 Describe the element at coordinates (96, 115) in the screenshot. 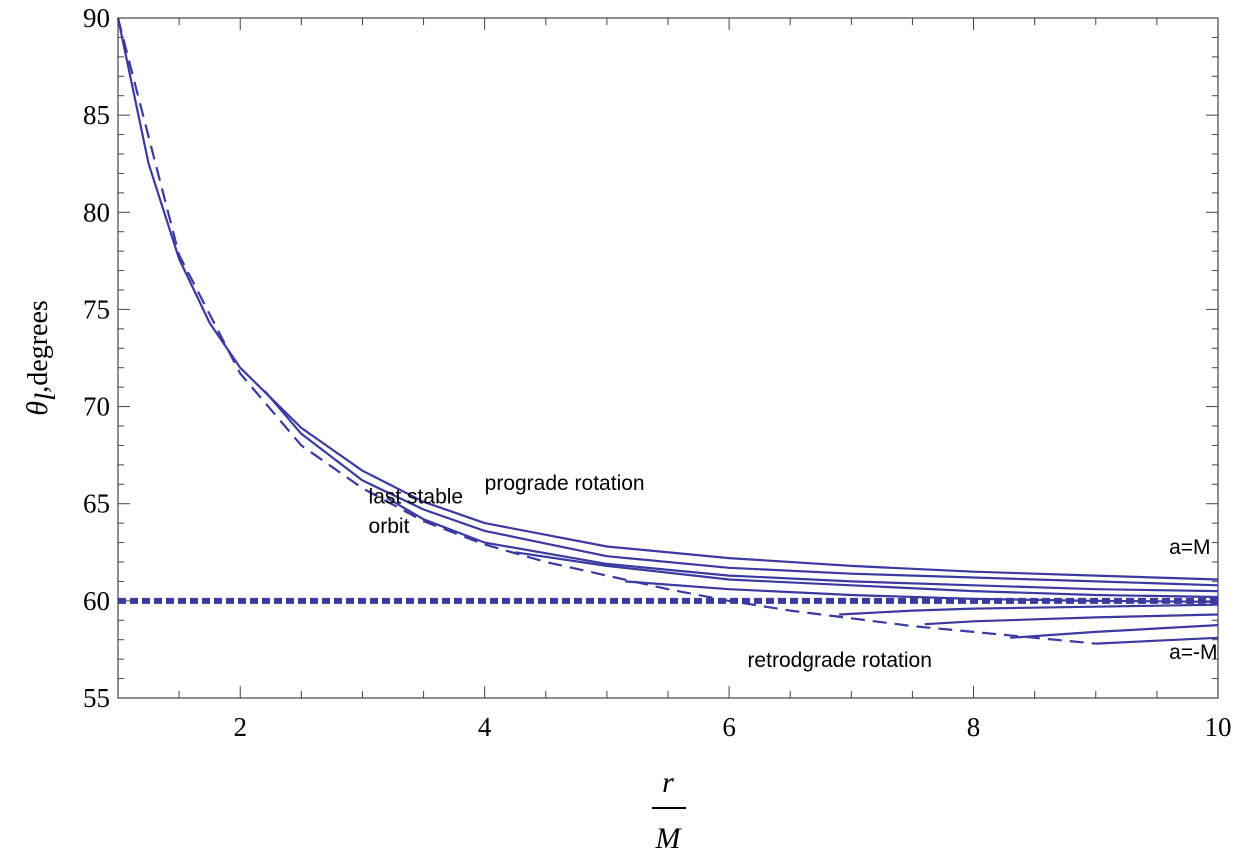

I see `y-tick-label: 85` at that location.